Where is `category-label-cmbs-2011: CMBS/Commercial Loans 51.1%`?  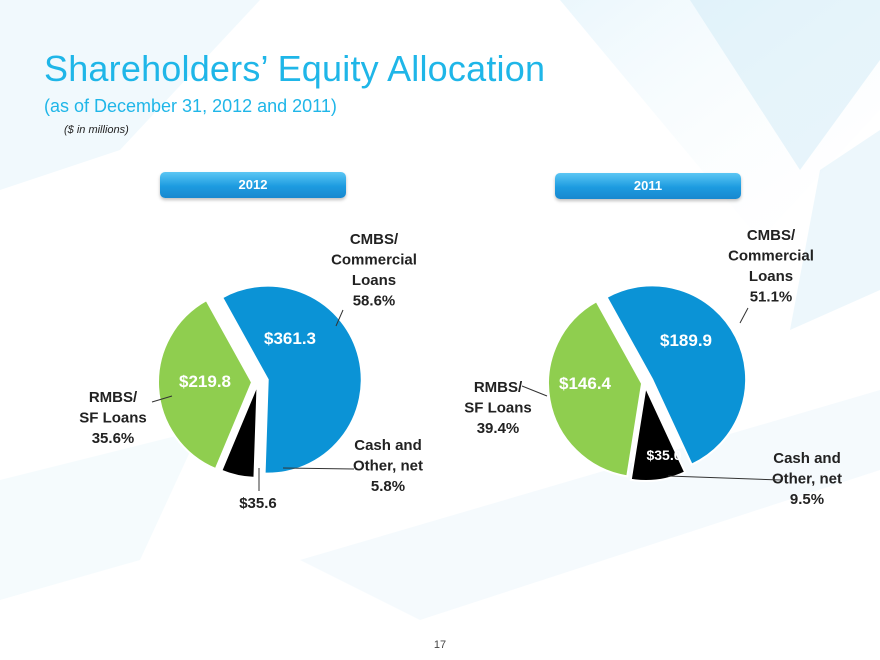
category-label-cmbs-2011: CMBS/Commercial Loans 51.1% is located at coordinates (771, 266).